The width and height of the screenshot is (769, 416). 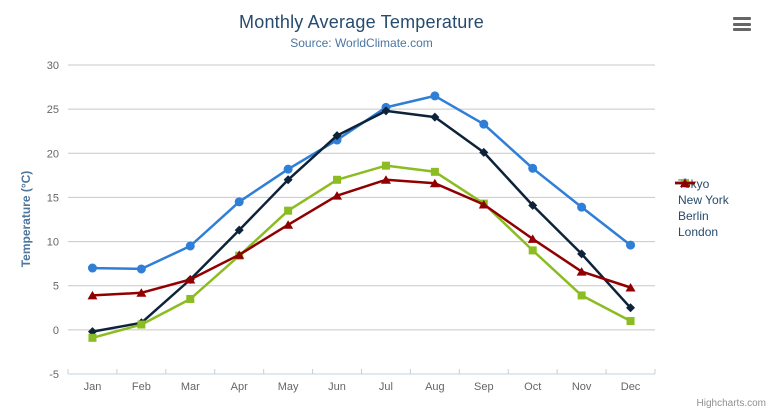 I want to click on legend-label: London, so click(x=698, y=232).